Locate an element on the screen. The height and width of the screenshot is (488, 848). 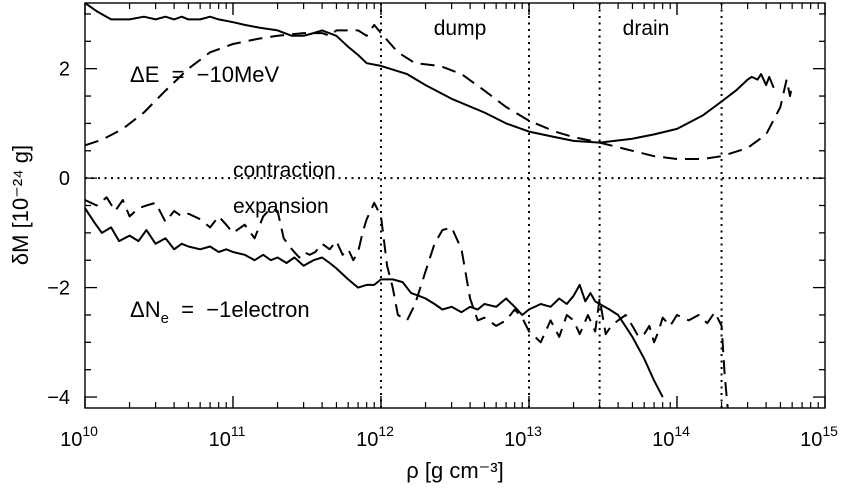
delta-ne-subscript: e is located at coordinates (165, 318).